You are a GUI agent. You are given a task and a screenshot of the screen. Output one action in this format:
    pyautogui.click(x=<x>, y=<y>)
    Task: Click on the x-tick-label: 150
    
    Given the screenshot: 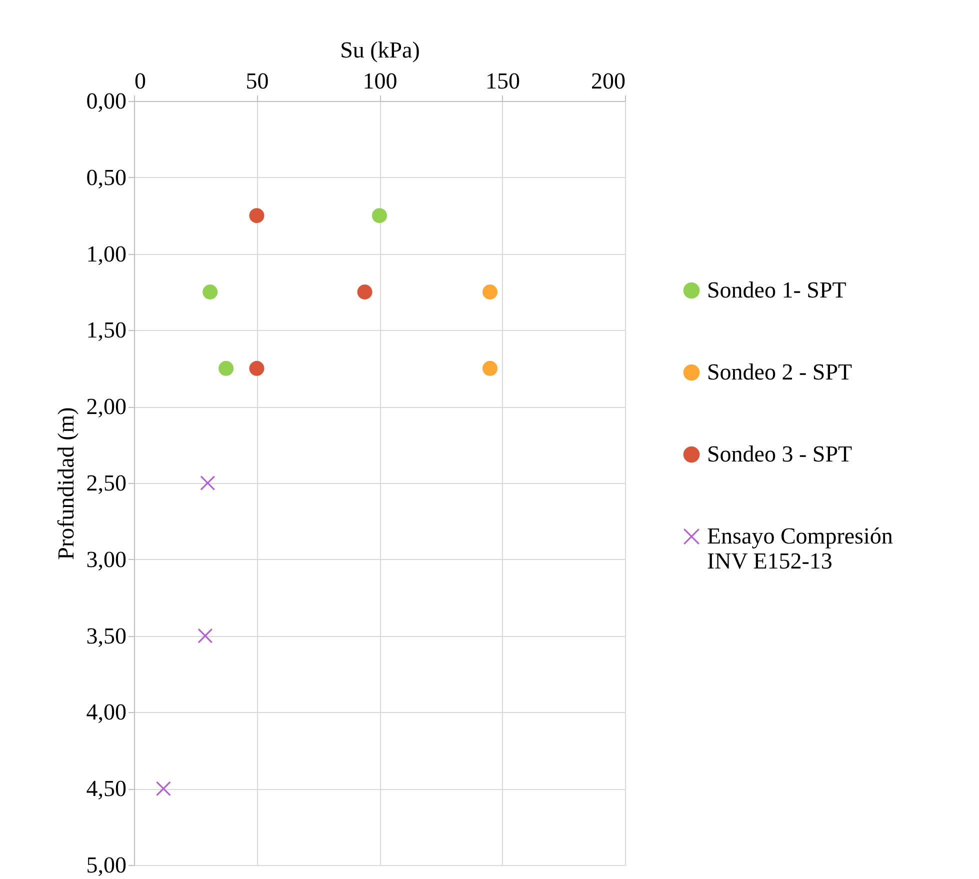 What is the action you would take?
    pyautogui.click(x=503, y=81)
    